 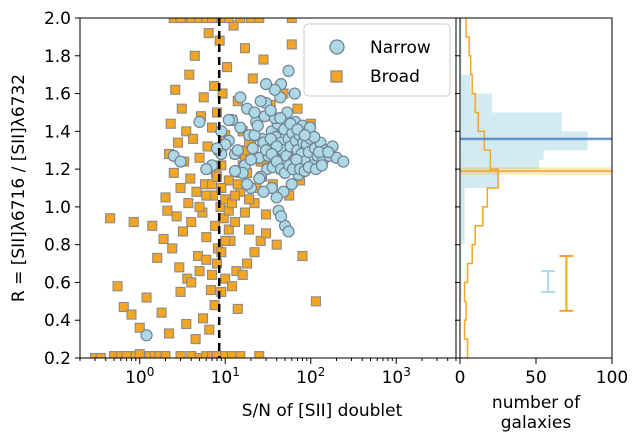 What do you see at coordinates (612, 378) in the screenshot?
I see `histogram-x-tick-label: 100` at bounding box center [612, 378].